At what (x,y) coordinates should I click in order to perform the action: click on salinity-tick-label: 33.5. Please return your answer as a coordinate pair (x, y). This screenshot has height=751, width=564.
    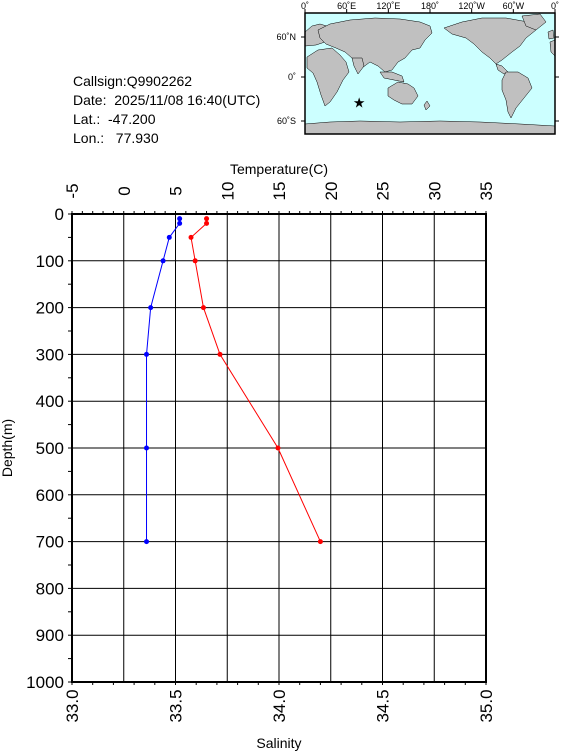
    Looking at the image, I should click on (176, 705).